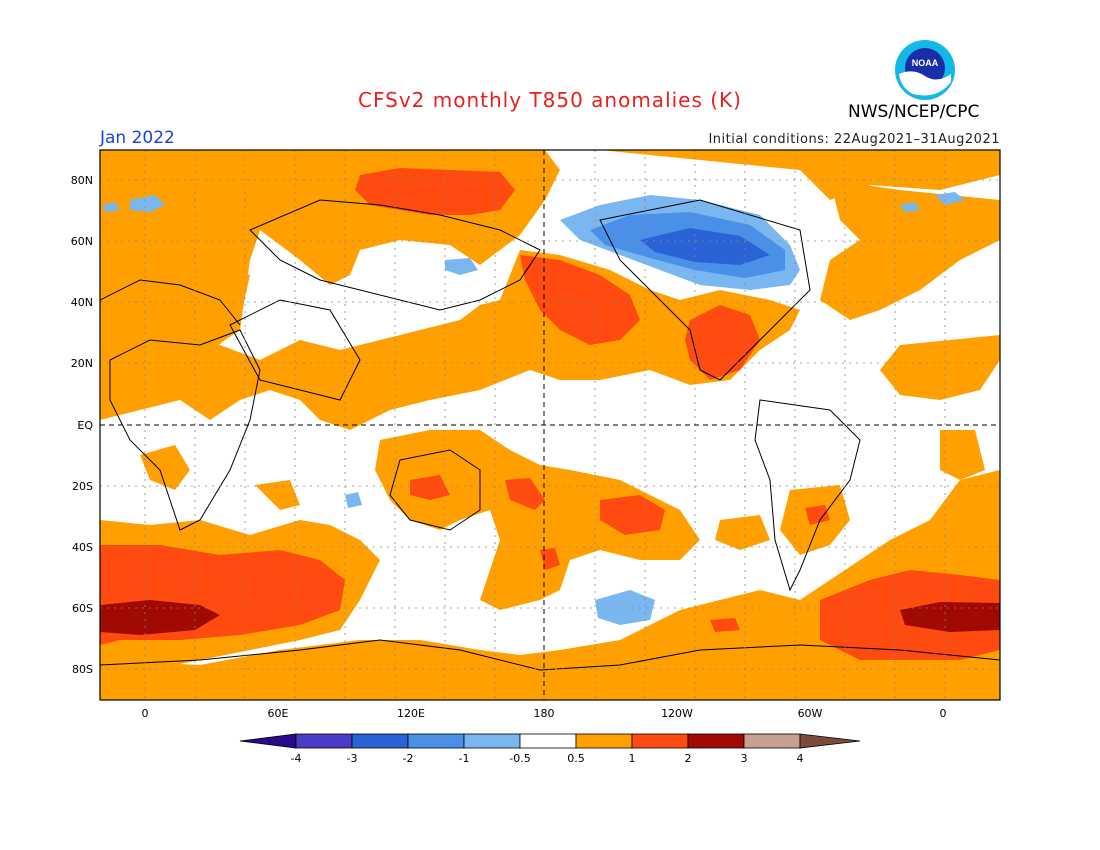 This screenshot has width=1100, height=850. Describe the element at coordinates (550, 655) in the screenshot. I see `coast-antarctica` at that location.